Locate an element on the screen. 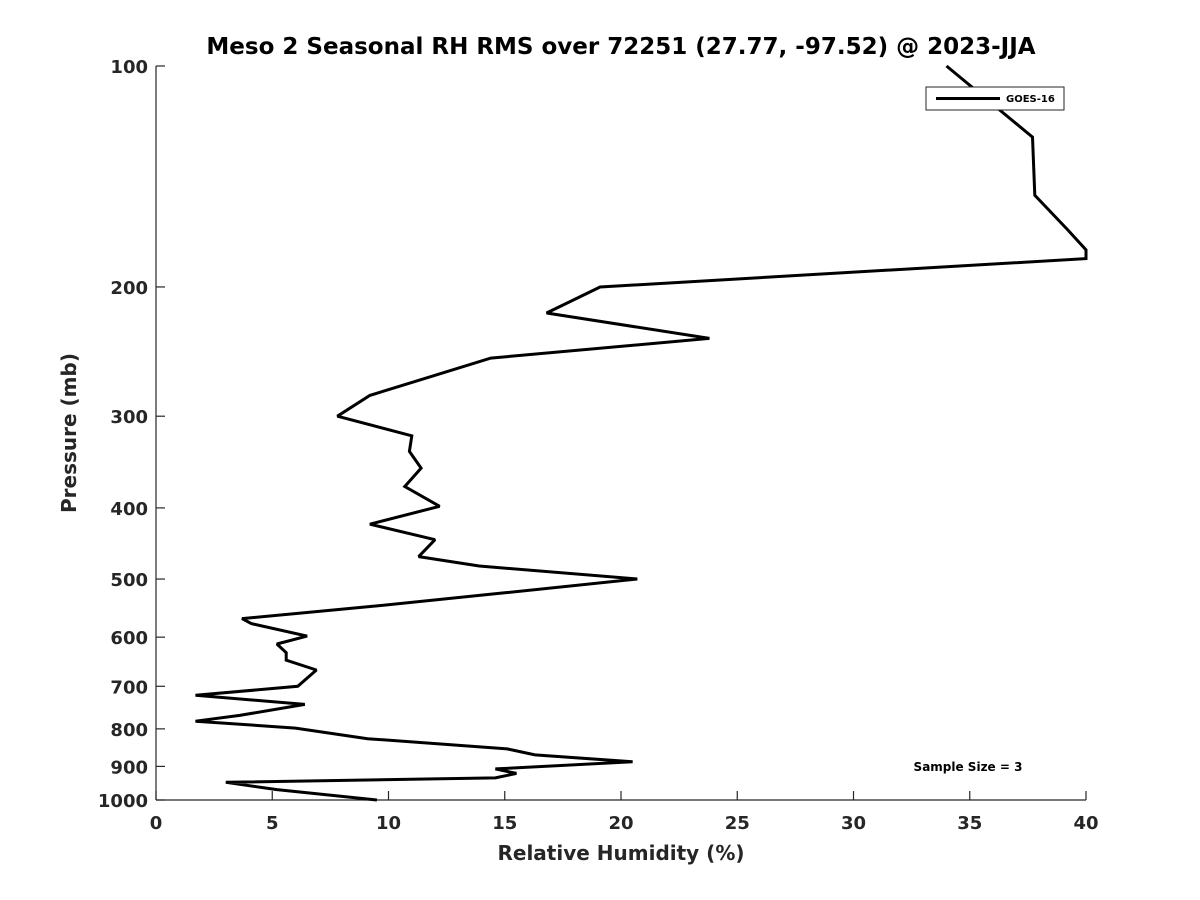  x-tick-label: 10 is located at coordinates (388, 823).